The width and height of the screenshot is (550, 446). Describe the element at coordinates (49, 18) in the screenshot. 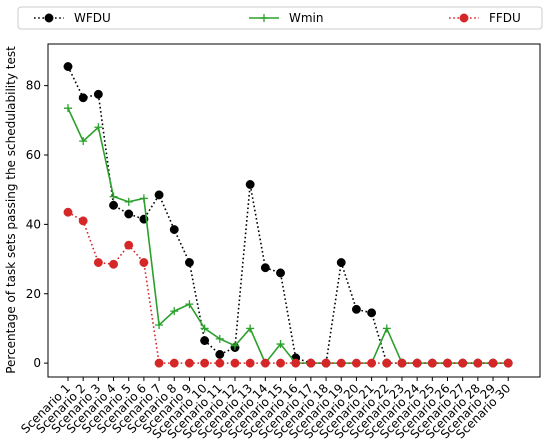

I see `legend-marker-wfdu` at that location.